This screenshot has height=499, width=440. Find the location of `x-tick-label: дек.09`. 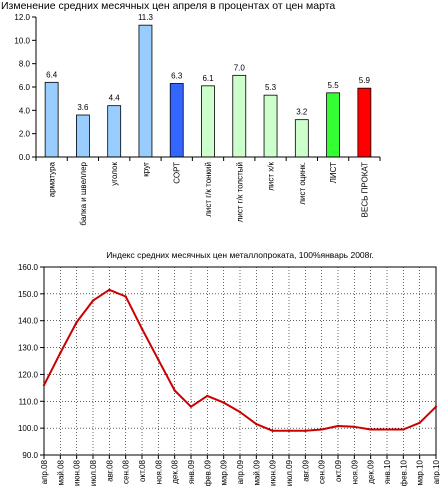

x-tick-label: дек.09 is located at coordinates (371, 471).